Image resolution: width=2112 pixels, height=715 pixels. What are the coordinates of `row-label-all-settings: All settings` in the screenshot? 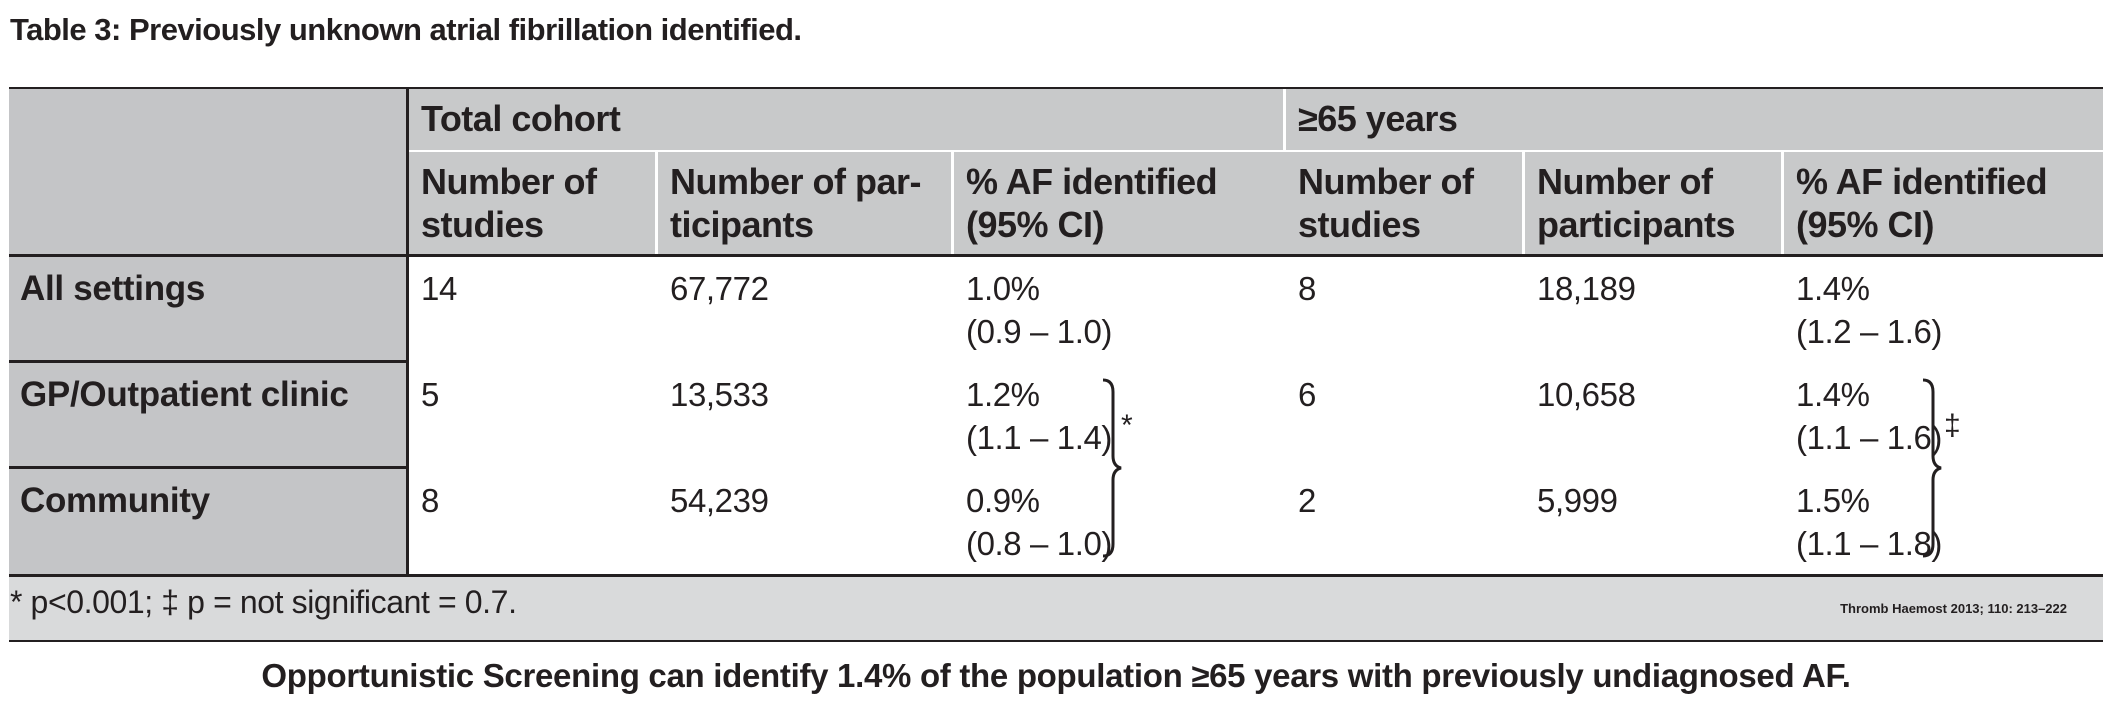 It's located at (113, 288).